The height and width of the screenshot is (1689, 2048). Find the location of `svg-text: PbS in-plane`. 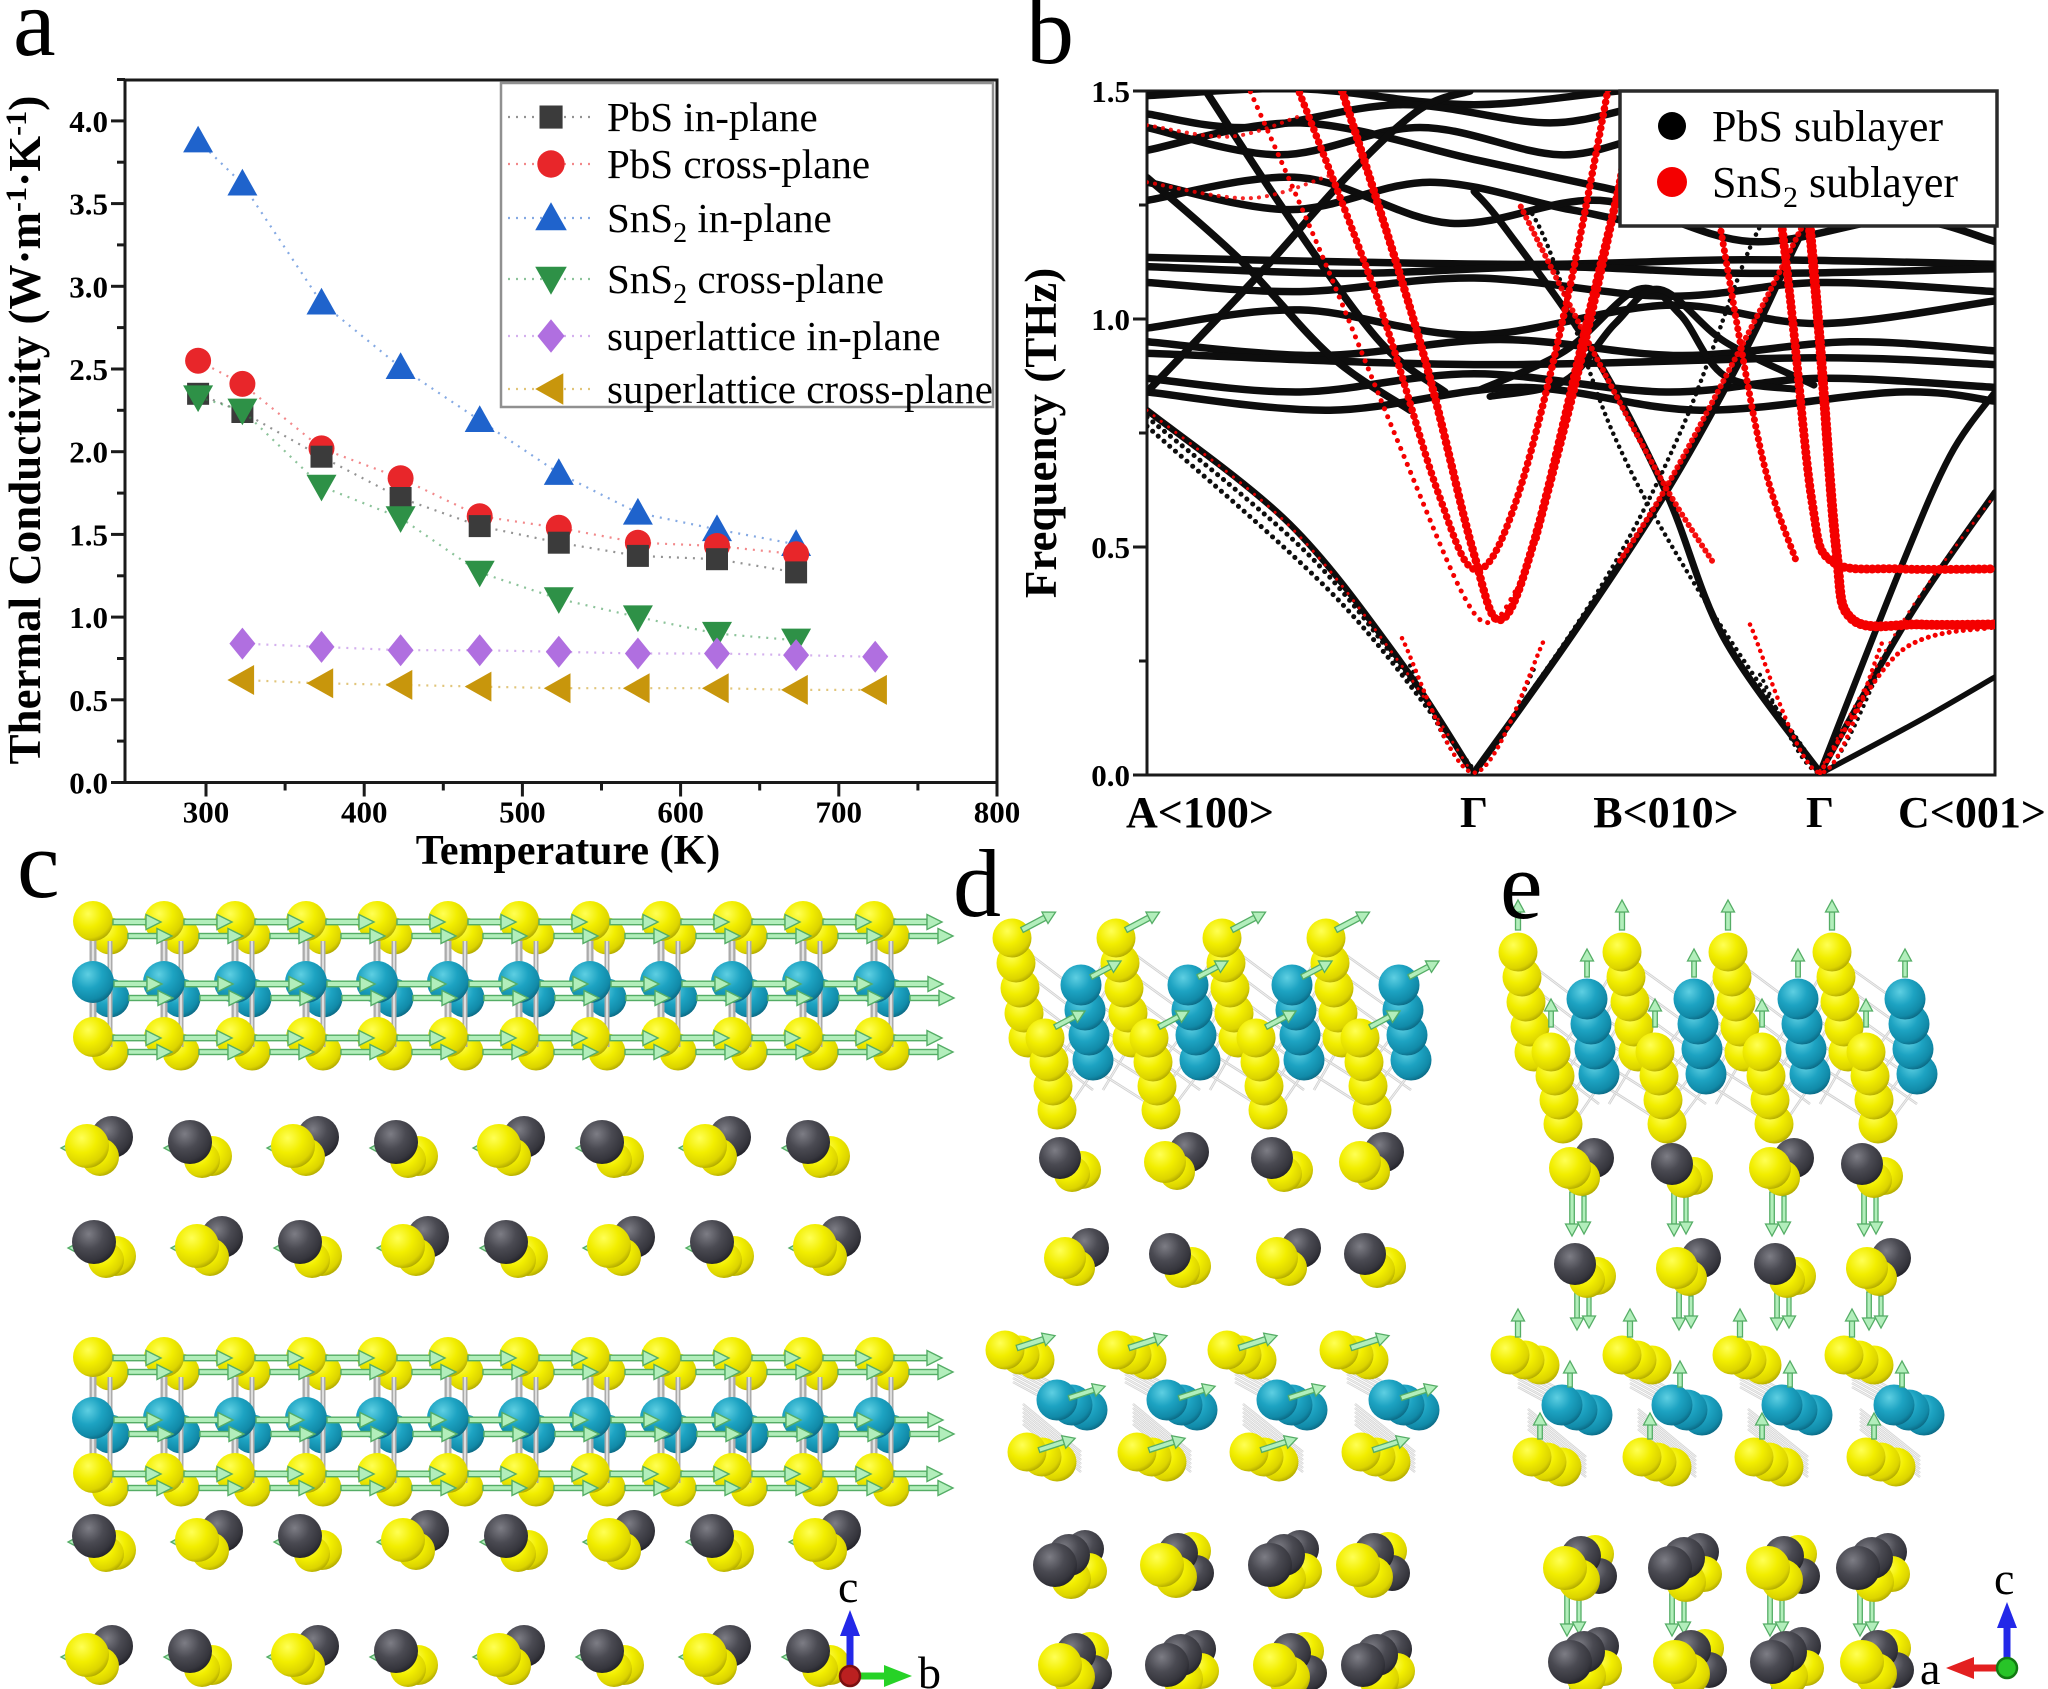

svg-text: PbS in-plane is located at coordinates (712, 117).